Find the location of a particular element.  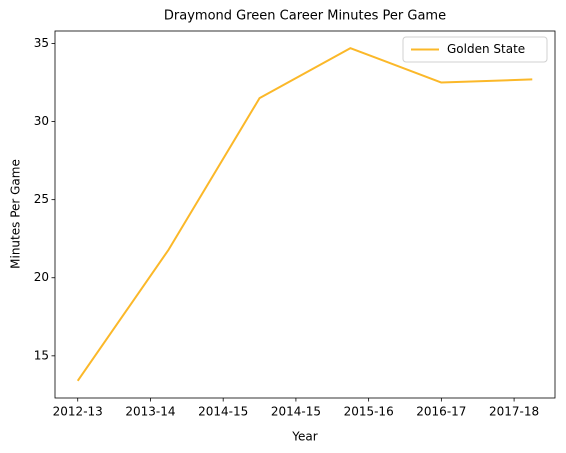

y-tick-label: 35 is located at coordinates (41, 43).